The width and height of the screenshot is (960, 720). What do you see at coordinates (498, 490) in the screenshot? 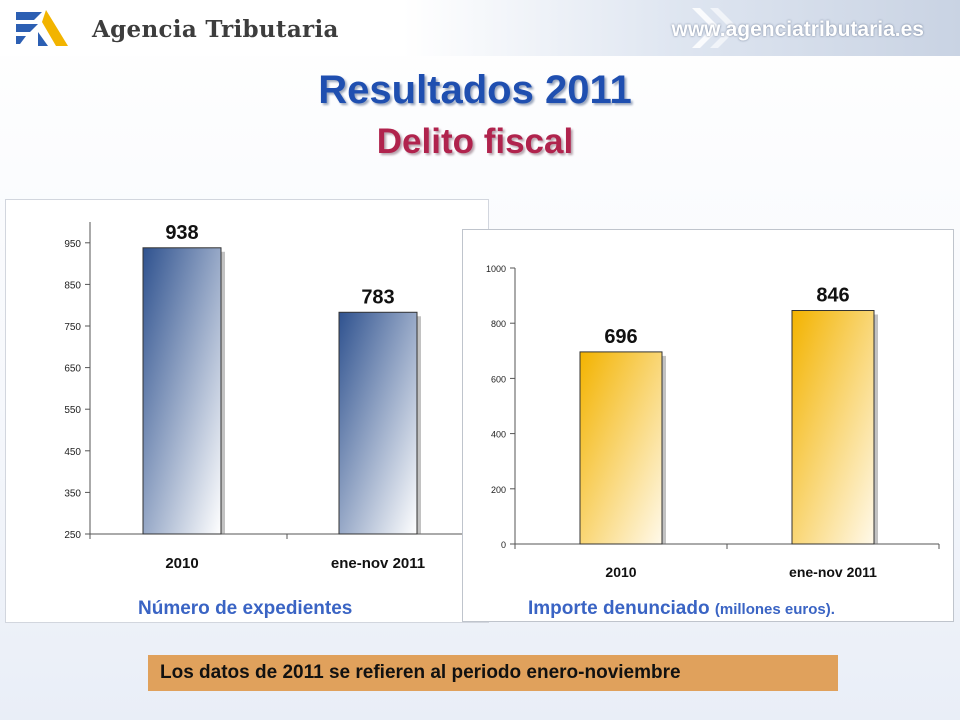
I see `y-tick-label: 200` at bounding box center [498, 490].